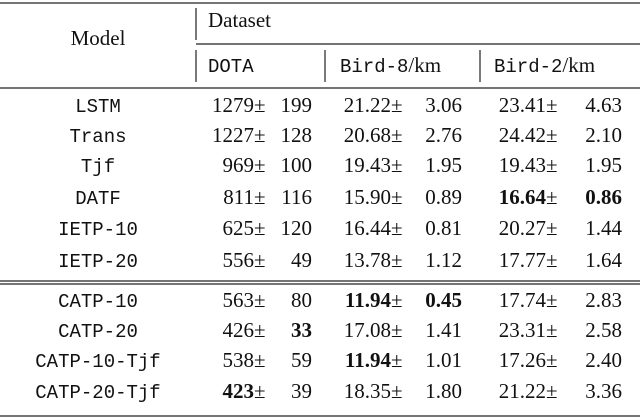 This screenshot has height=419, width=640. Describe the element at coordinates (603, 228) in the screenshot. I see `cell-std: 1.44` at that location.